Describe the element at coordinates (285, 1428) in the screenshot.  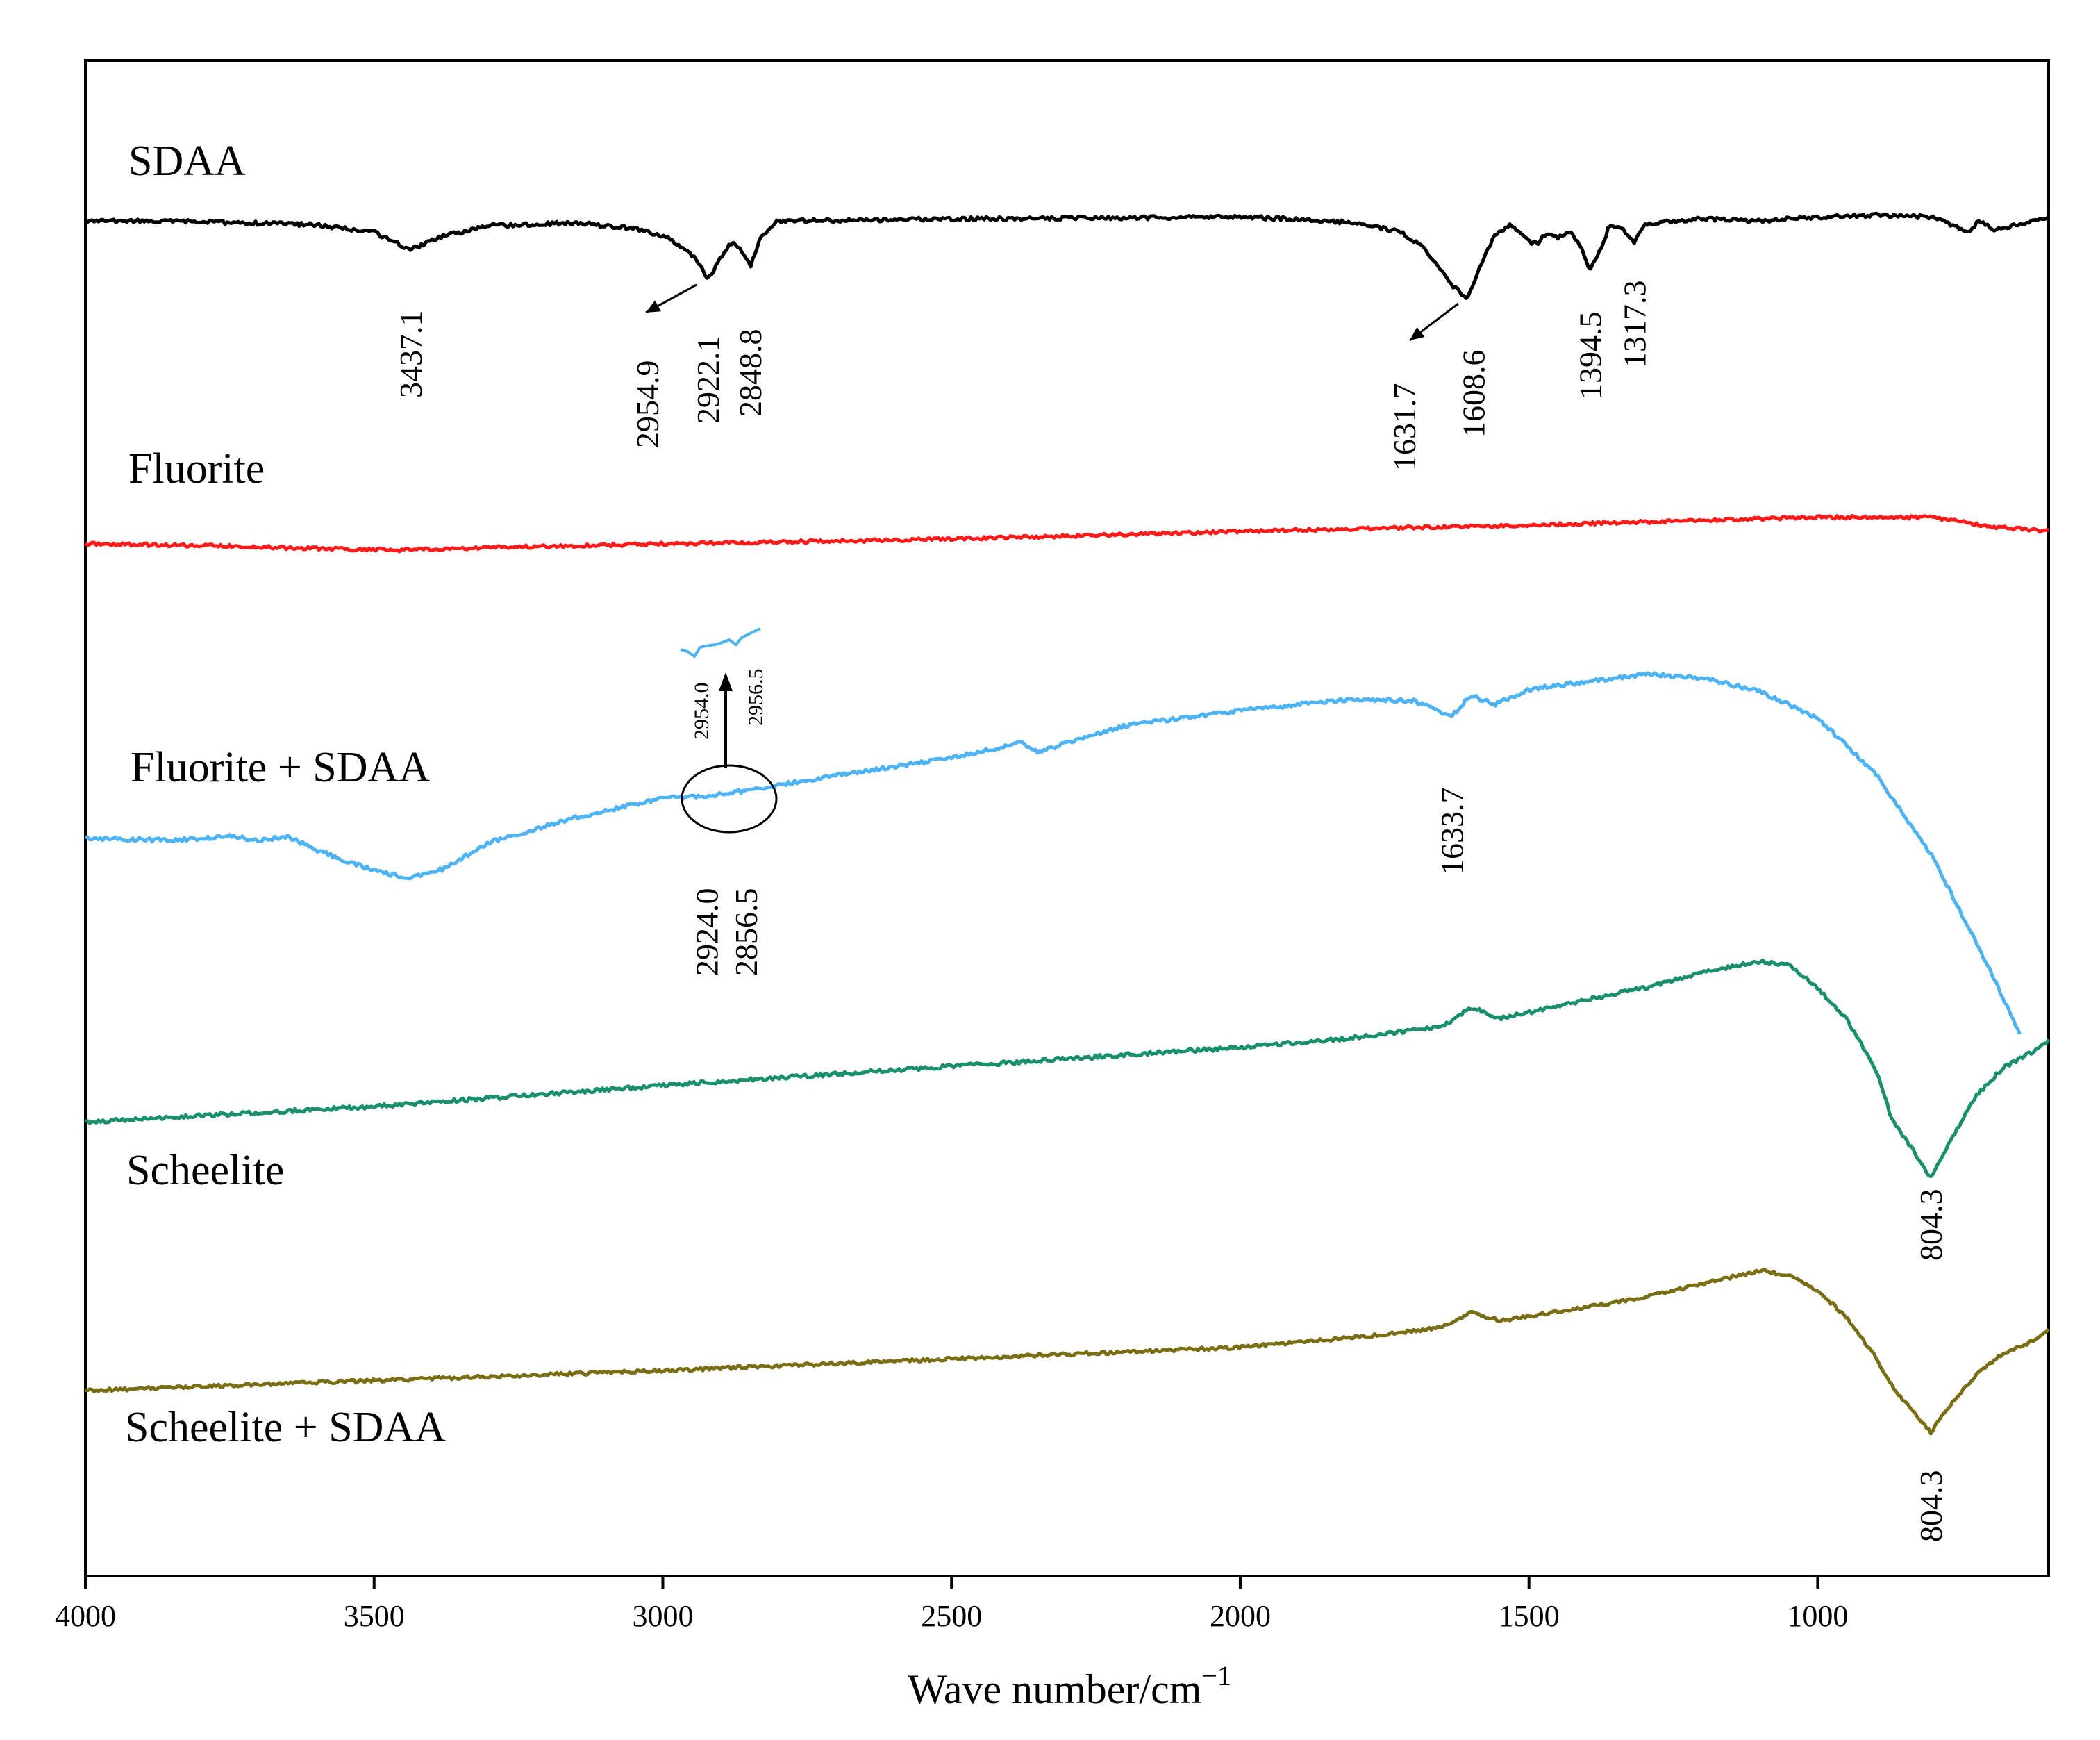
I see `series-label: Scheelite + SDAA` at that location.